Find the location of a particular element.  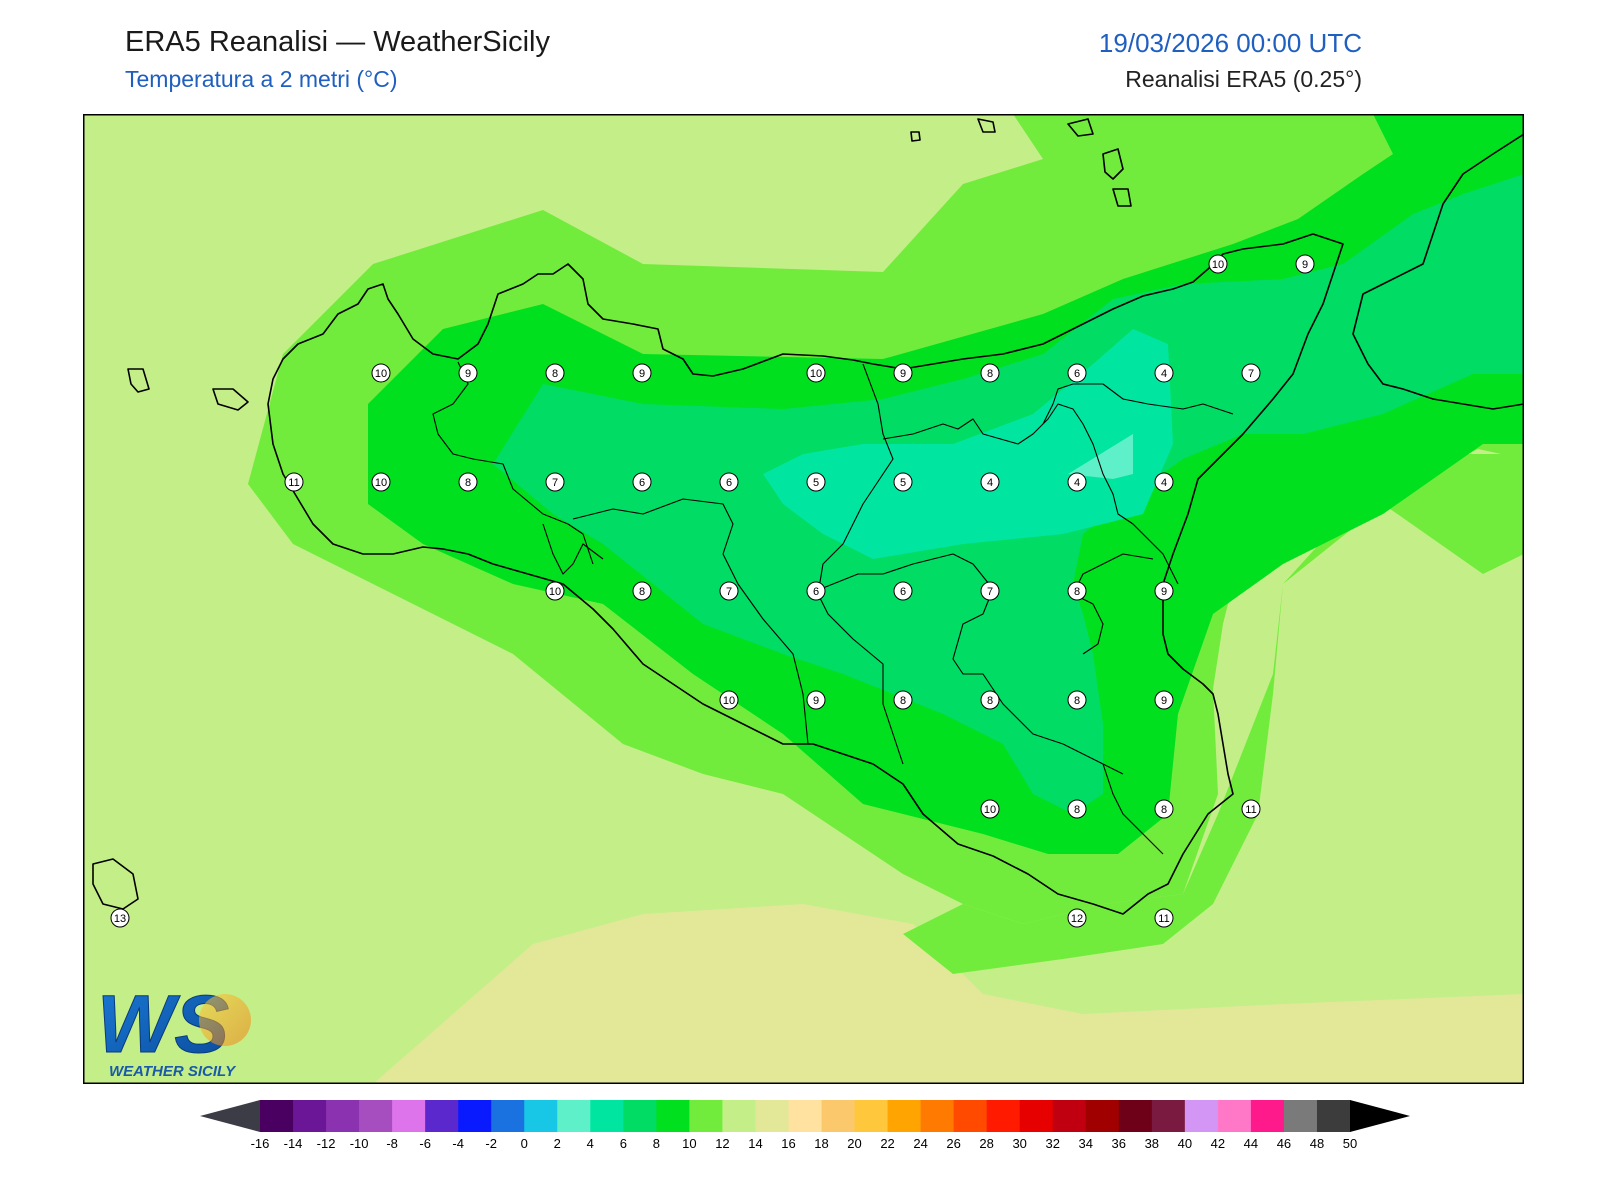

colorbar-tick-label: 34 is located at coordinates (1086, 1143).